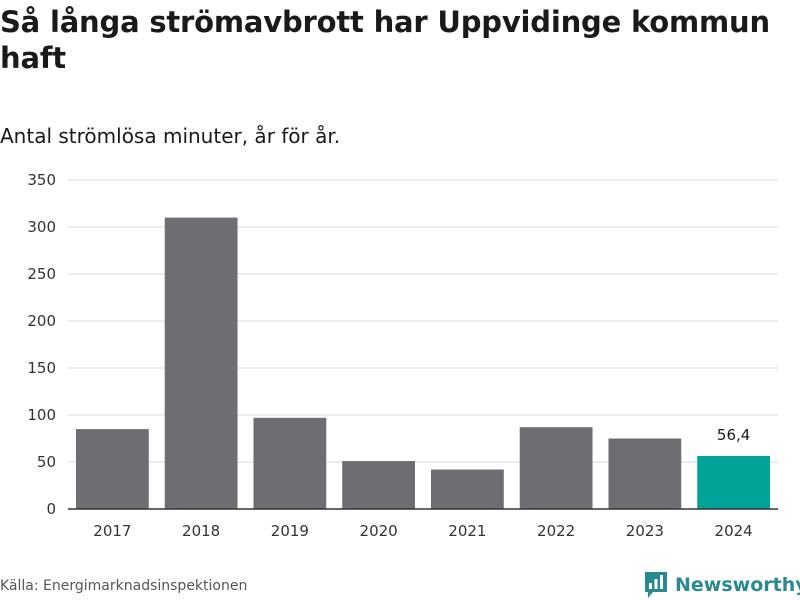 The width and height of the screenshot is (800, 600). Describe the element at coordinates (379, 485) in the screenshot. I see `bar-2020` at that location.